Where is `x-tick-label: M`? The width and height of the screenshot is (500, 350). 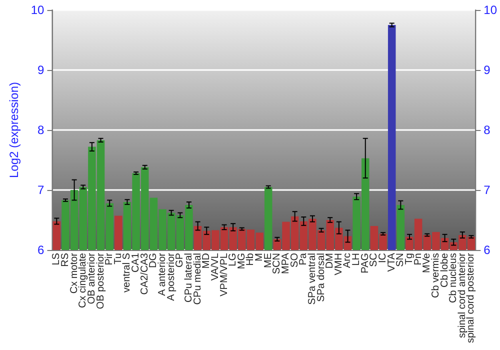 x-tick-label: M is located at coordinates (260, 257).